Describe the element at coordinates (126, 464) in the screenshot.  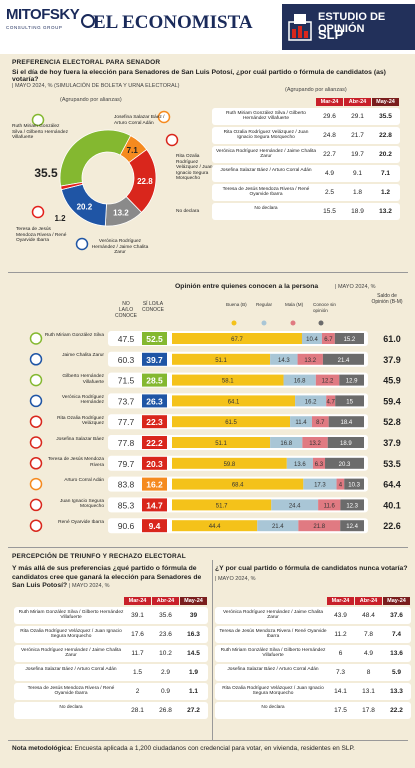
I see `no-conoce-value: 79.7` at that location.